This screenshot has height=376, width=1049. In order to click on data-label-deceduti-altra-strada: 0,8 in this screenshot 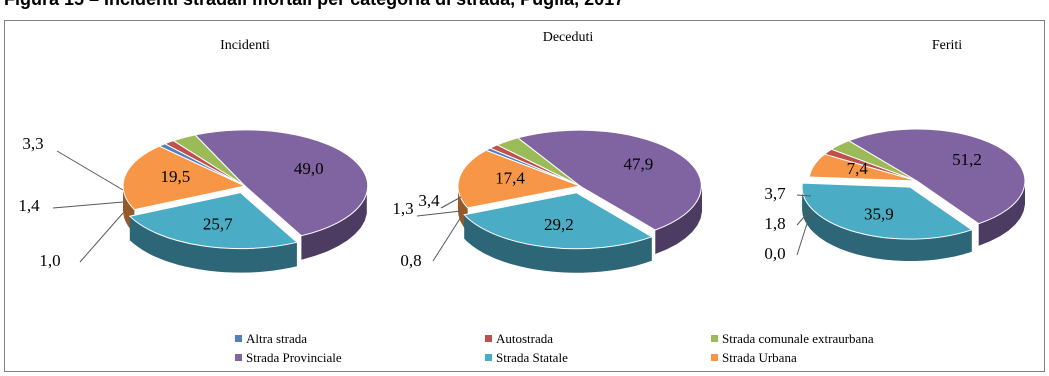, I will do `click(410, 260)`.